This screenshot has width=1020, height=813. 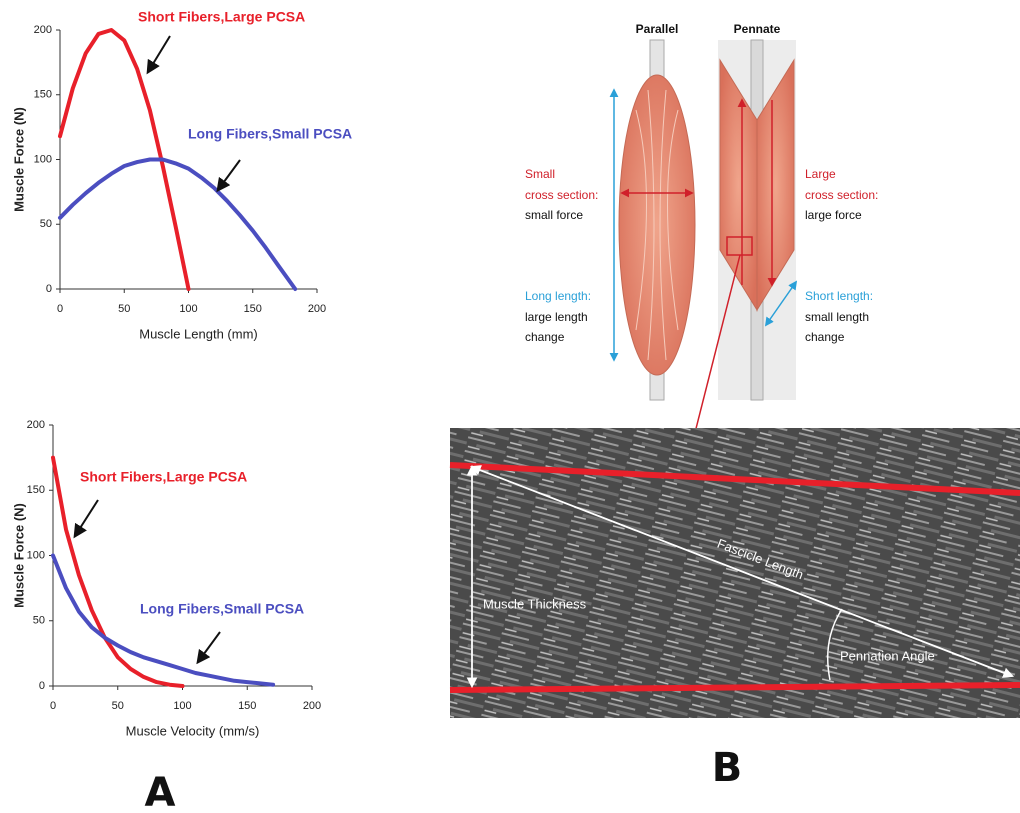 I want to click on fibers, so click(x=657, y=225).